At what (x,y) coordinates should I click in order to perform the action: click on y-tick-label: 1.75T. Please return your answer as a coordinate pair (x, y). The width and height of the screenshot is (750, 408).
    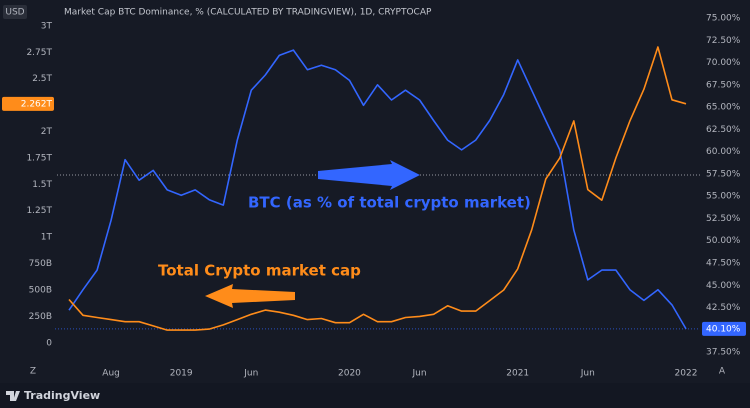
    Looking at the image, I should click on (39, 158).